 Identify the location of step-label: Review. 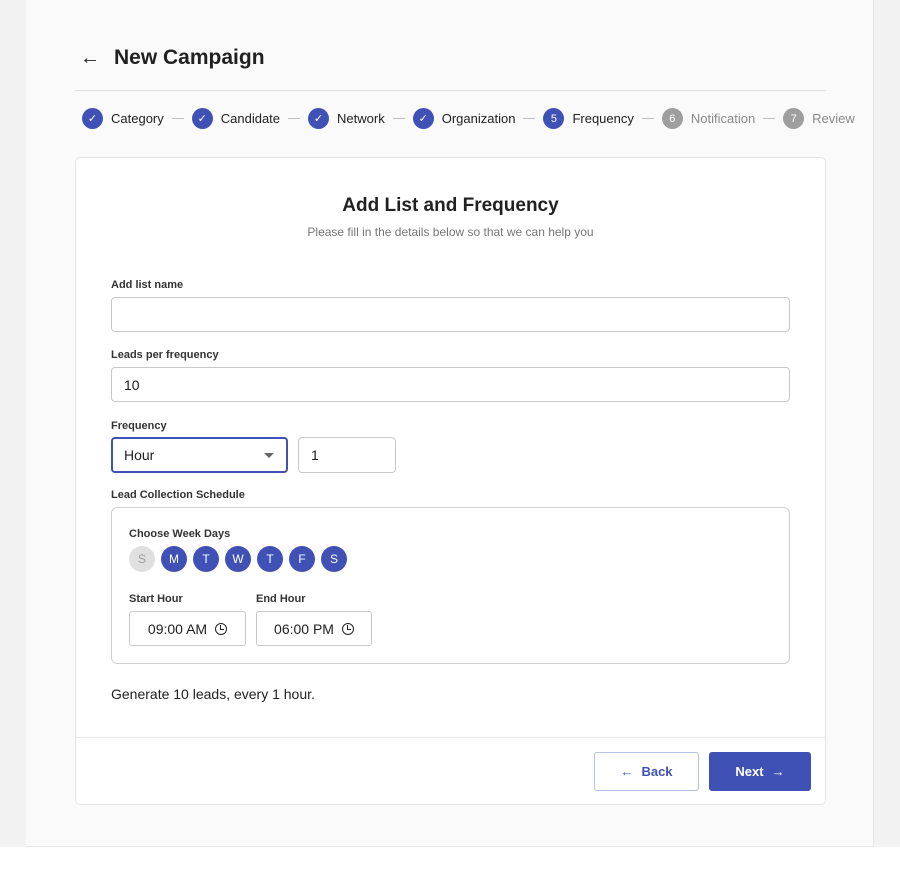
(833, 118).